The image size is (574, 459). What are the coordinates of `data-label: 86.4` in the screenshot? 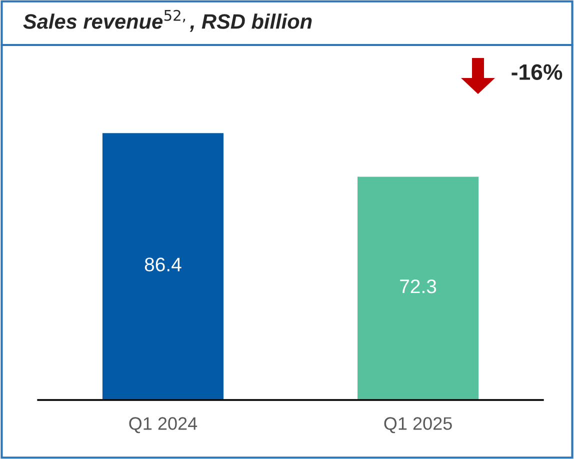 It's located at (163, 265).